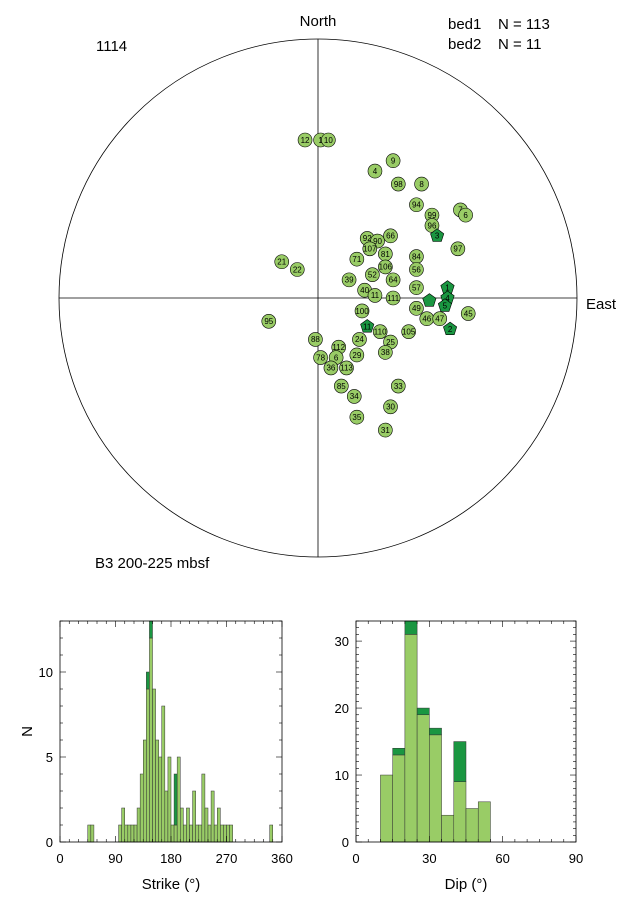  What do you see at coordinates (297, 269) in the screenshot?
I see `pole-label: 22` at bounding box center [297, 269].